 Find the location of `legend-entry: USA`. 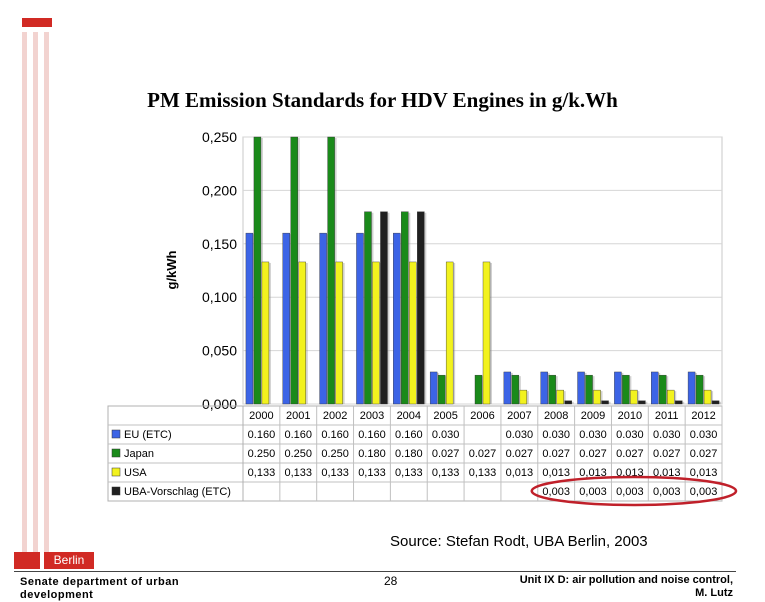

legend-entry: USA is located at coordinates (135, 473).